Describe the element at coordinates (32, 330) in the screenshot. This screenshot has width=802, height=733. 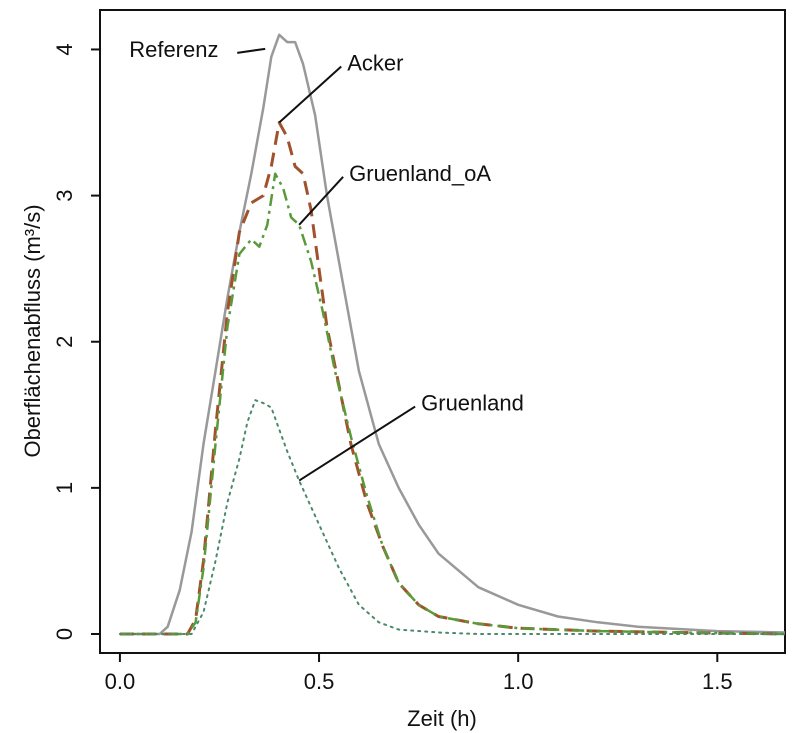
I see `y-axis-title: Oberflächenabfluss (m³/s)` at that location.